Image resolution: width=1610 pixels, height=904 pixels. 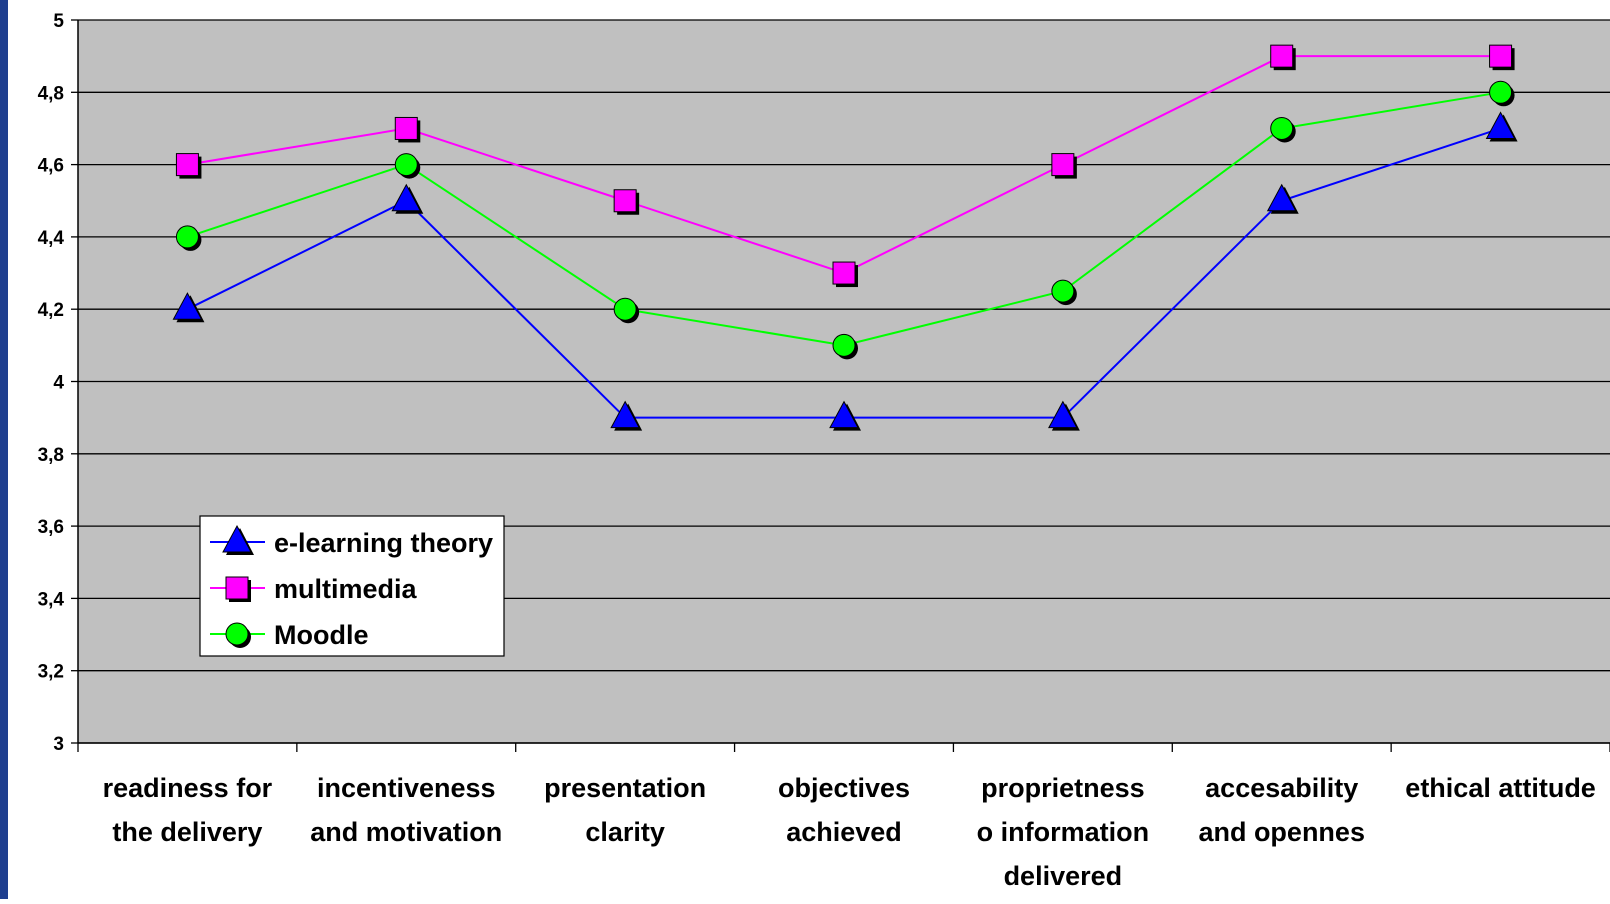 What do you see at coordinates (844, 788) in the screenshot?
I see `x-tick-label-line: objectives` at bounding box center [844, 788].